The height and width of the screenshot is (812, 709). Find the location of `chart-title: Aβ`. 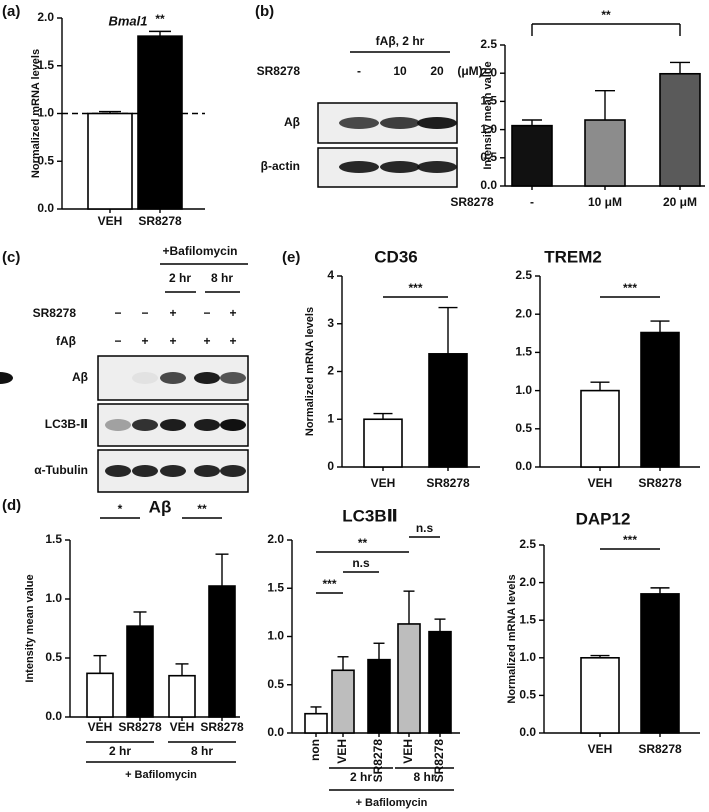

chart-title: Aβ is located at coordinates (160, 506).